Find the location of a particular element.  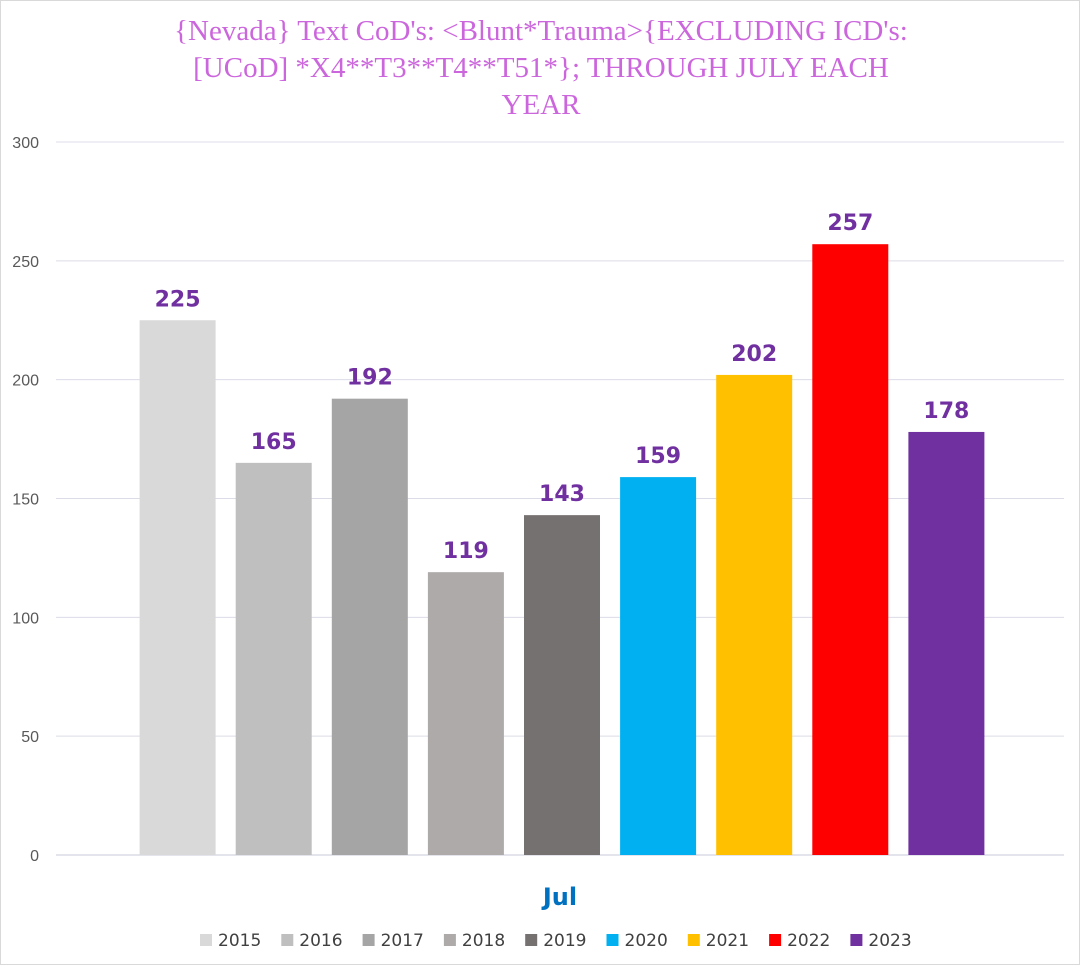

data-label-2021: 202 is located at coordinates (754, 354).